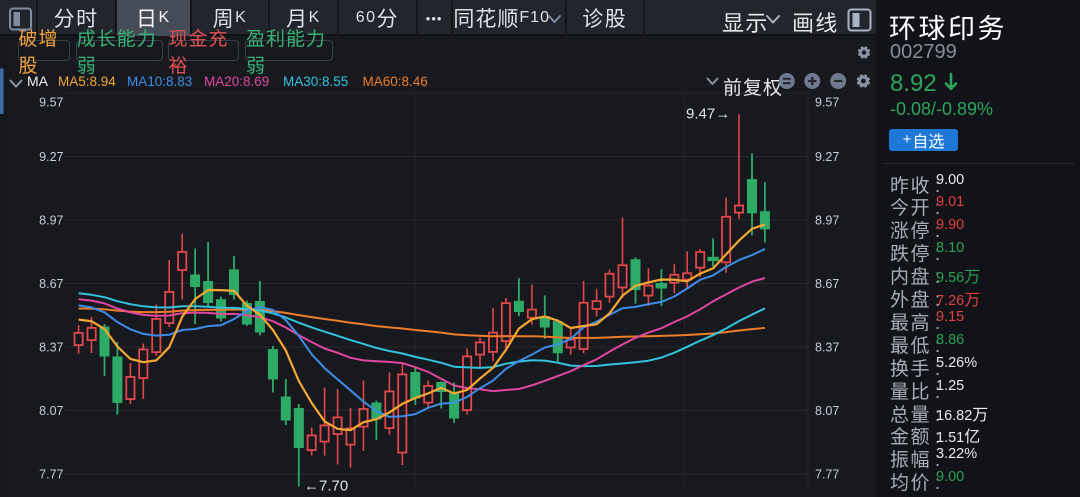 The width and height of the screenshot is (1080, 497). Describe the element at coordinates (326, 486) in the screenshot. I see `svg-text: ←7.70` at that location.